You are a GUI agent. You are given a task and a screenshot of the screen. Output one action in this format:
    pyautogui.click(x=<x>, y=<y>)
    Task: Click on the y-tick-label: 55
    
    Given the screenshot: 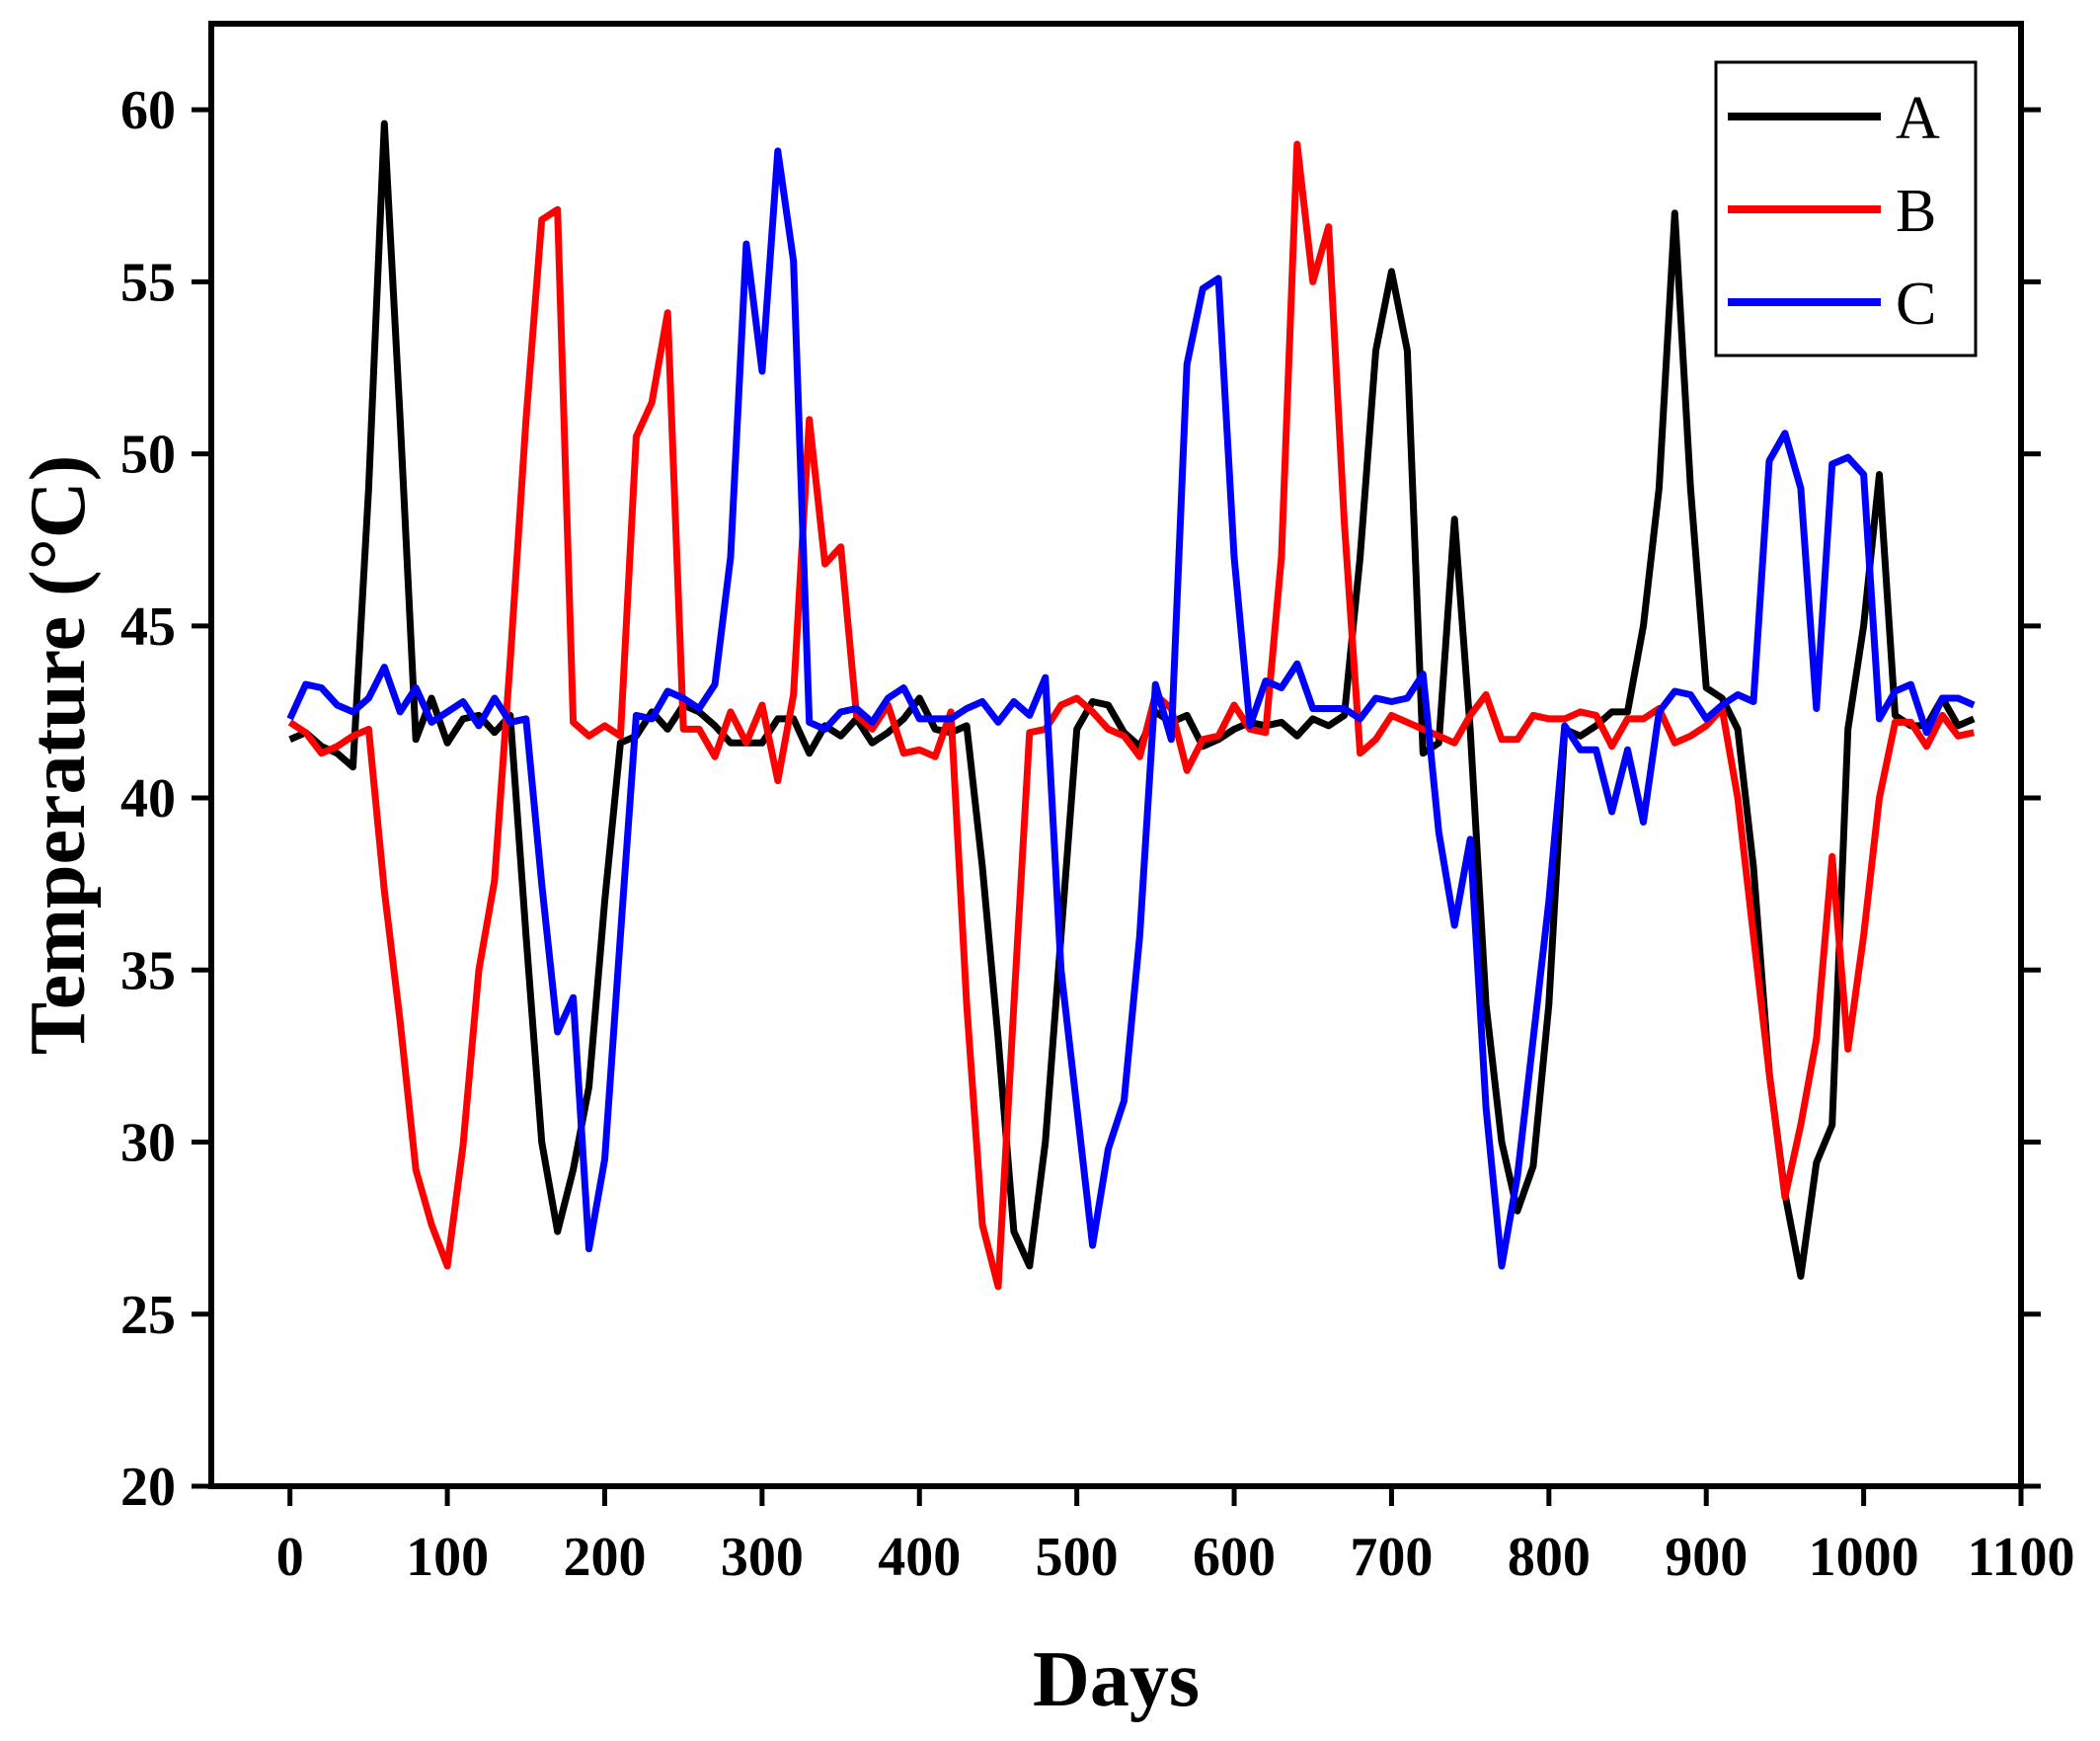 What is the action you would take?
    pyautogui.click(x=148, y=282)
    